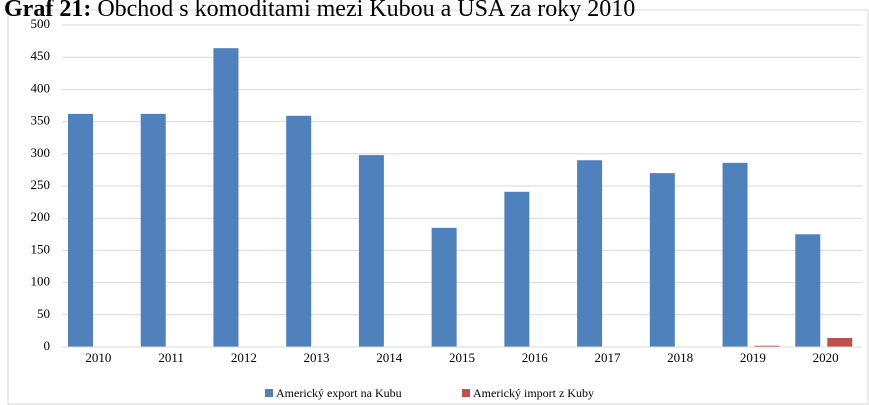  I want to click on y-tick-label: 450, so click(41, 55).